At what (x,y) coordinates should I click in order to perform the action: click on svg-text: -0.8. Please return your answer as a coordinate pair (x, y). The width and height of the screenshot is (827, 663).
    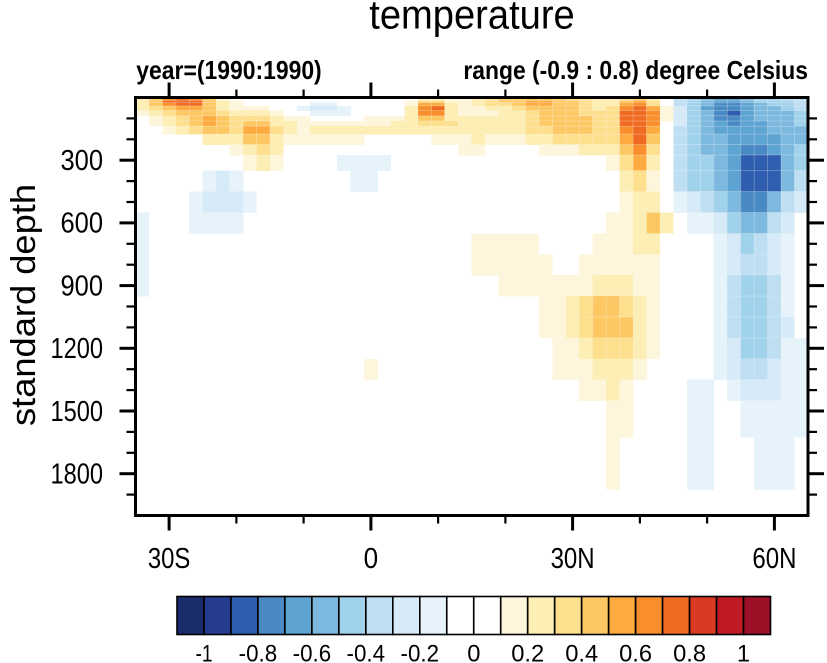
    Looking at the image, I should click on (258, 652).